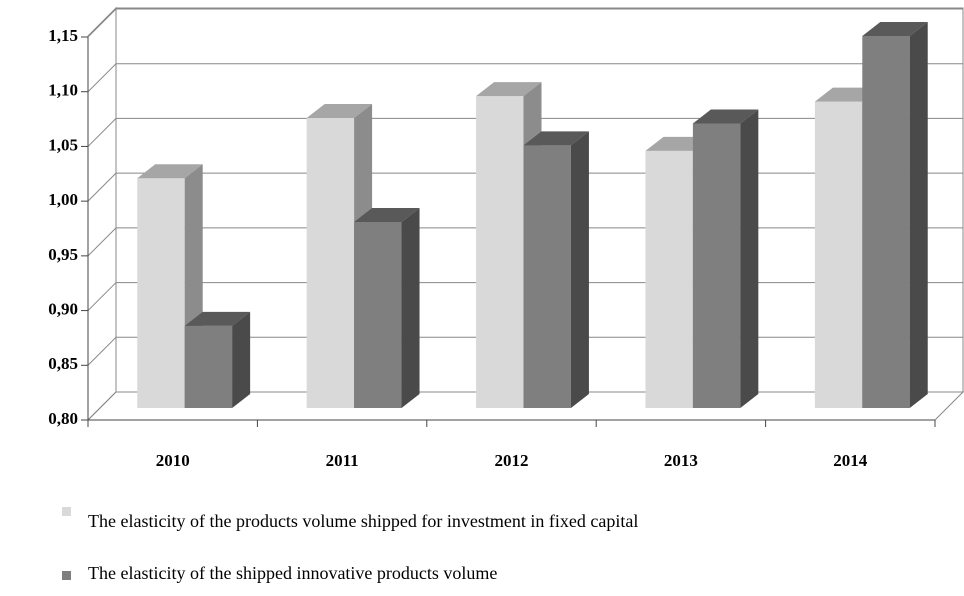 This screenshot has width=964, height=596. Describe the element at coordinates (63, 254) in the screenshot. I see `y-tick-label: 0,95` at that location.